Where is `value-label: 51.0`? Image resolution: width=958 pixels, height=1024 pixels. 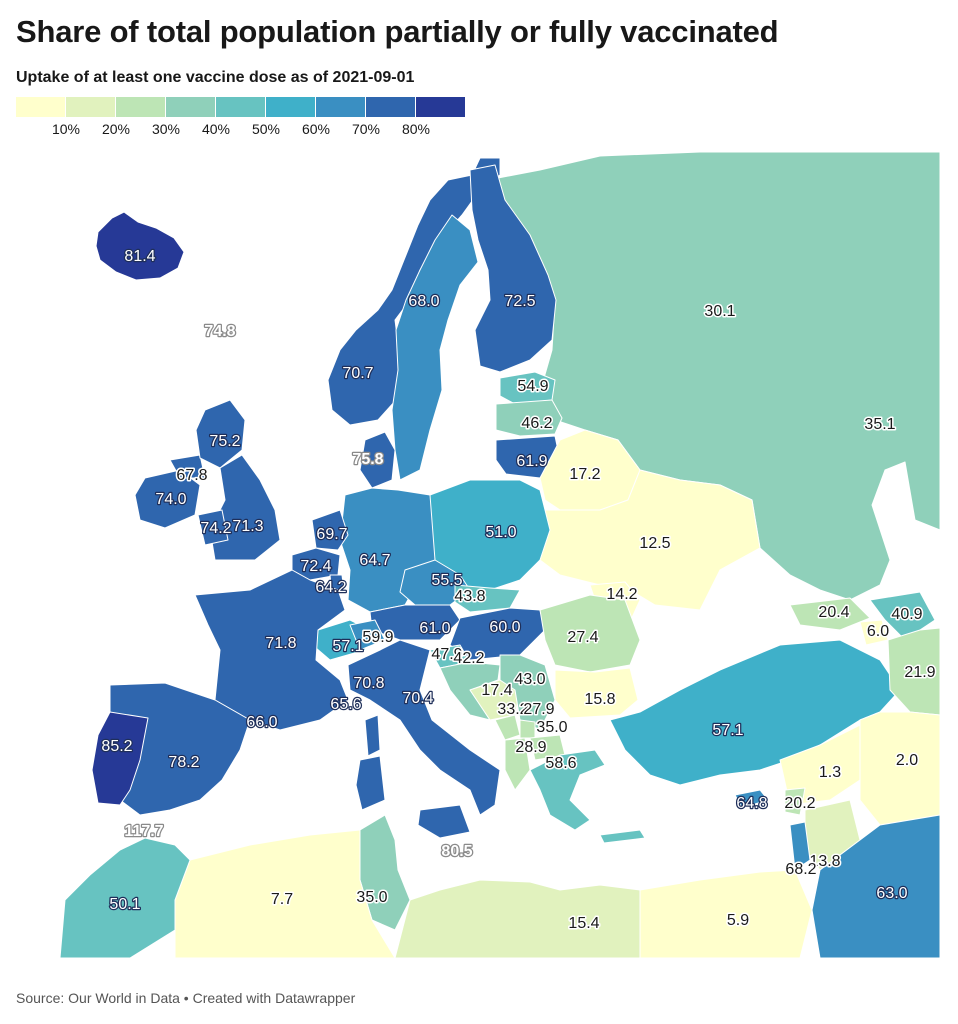 value-label: 51.0 is located at coordinates (500, 532).